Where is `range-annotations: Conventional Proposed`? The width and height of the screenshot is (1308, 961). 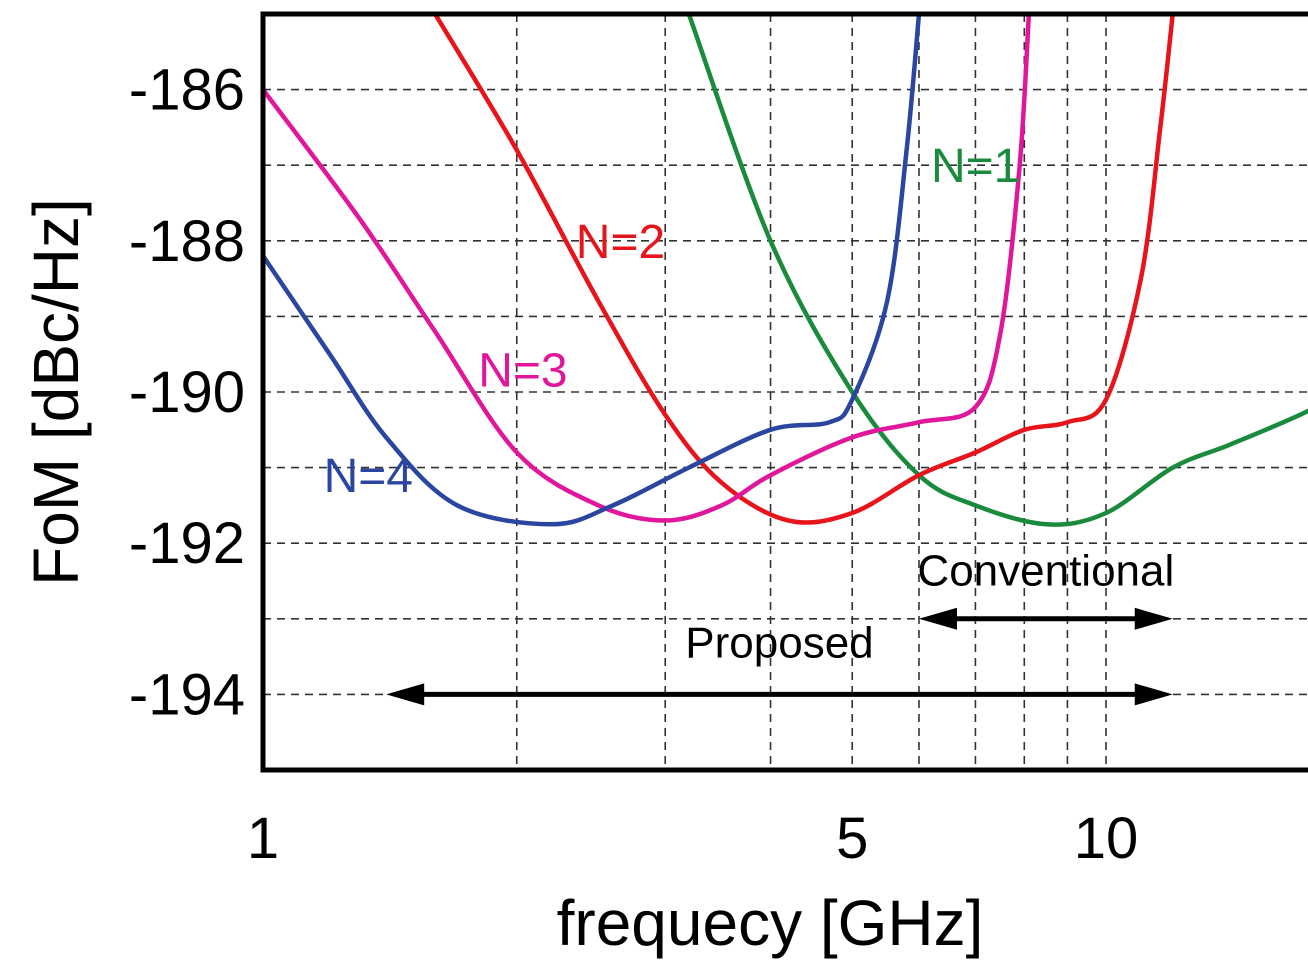
range-annotations: Conventional Proposed is located at coordinates (780, 626).